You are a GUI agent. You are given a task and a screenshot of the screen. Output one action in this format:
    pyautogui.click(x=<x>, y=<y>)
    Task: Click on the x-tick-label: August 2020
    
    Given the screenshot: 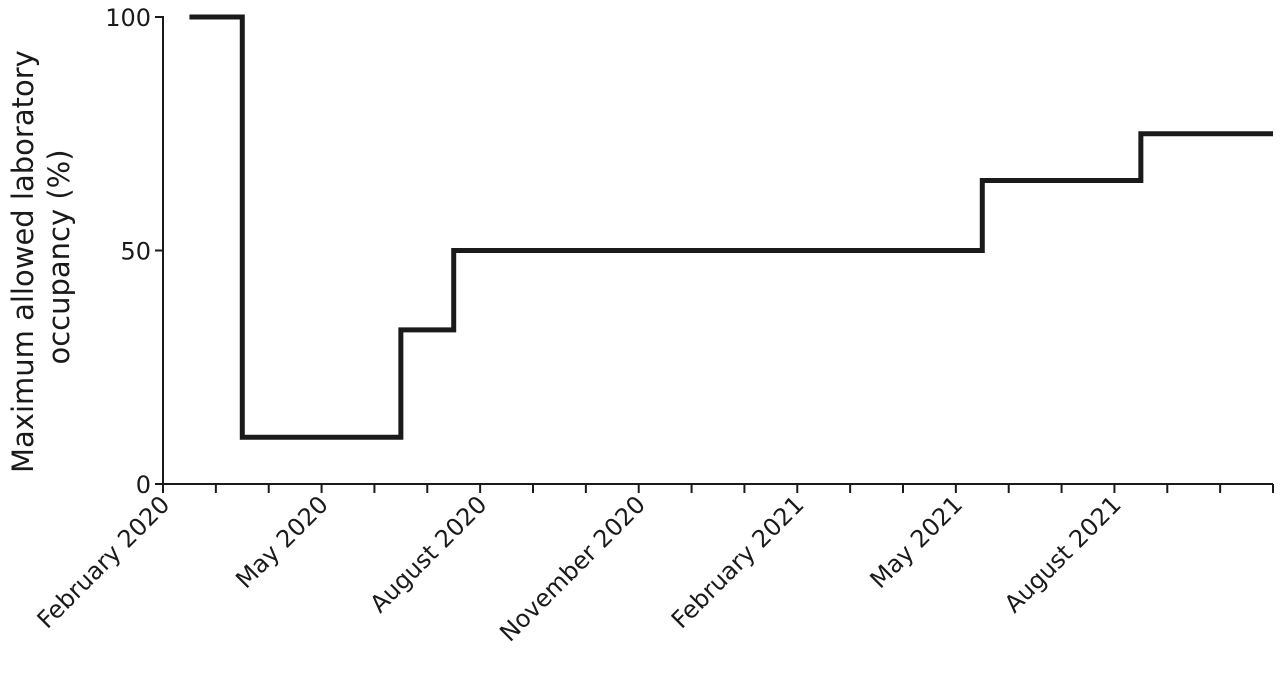 What is the action you would take?
    pyautogui.click(x=429, y=554)
    